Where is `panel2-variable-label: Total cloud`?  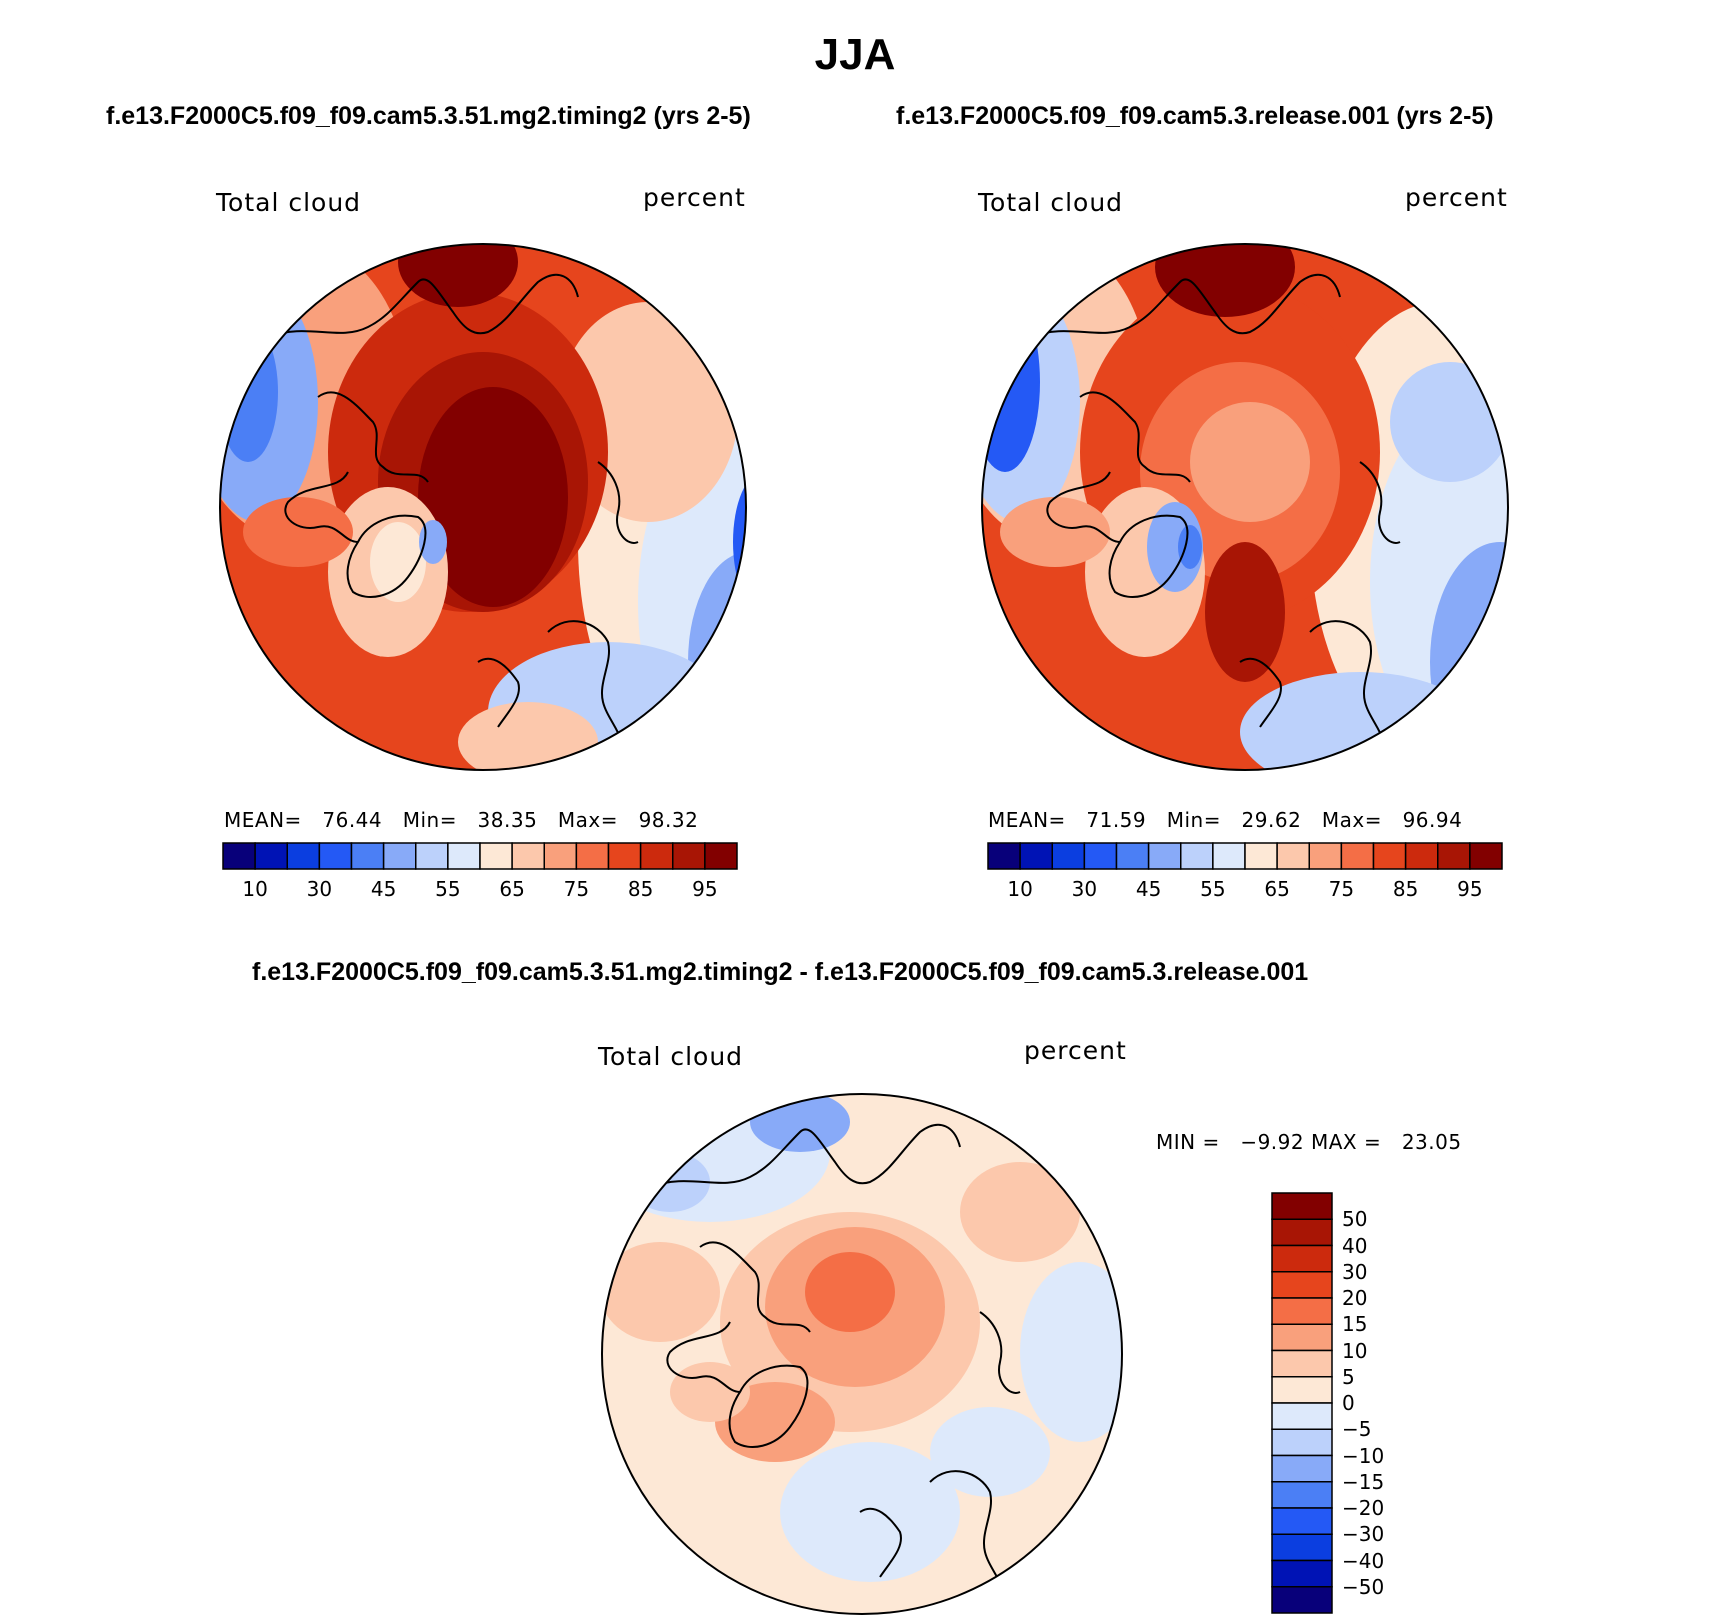 panel2-variable-label: Total cloud is located at coordinates (1051, 202).